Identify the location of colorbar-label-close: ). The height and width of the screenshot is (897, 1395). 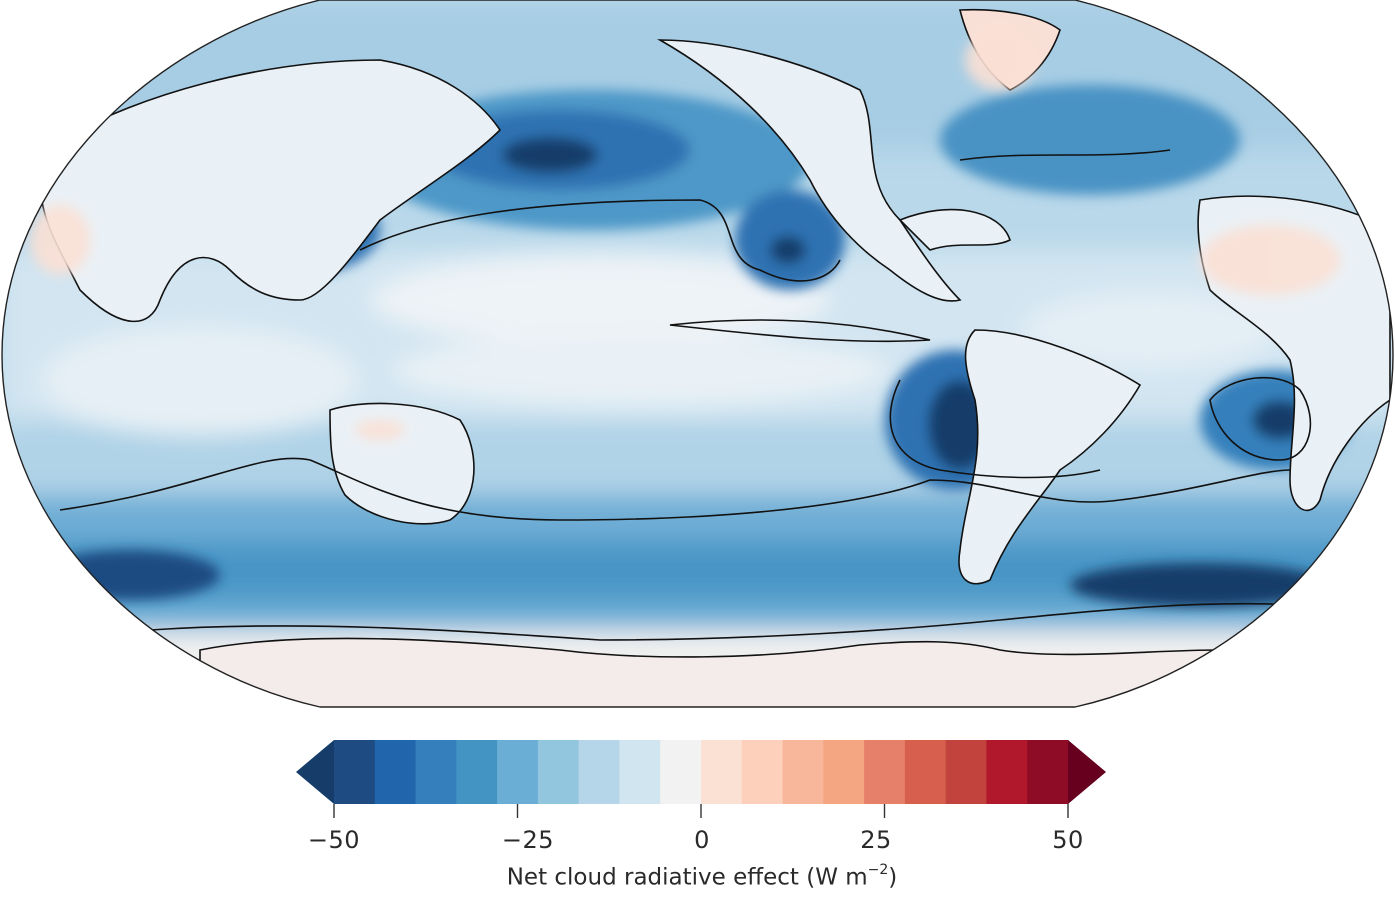
(893, 877).